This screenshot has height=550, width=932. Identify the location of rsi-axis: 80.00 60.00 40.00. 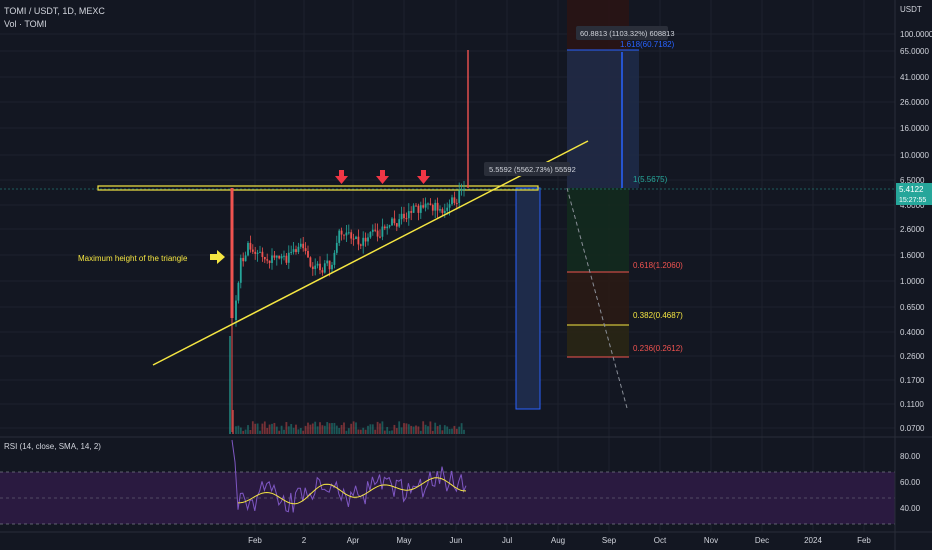
(910, 482).